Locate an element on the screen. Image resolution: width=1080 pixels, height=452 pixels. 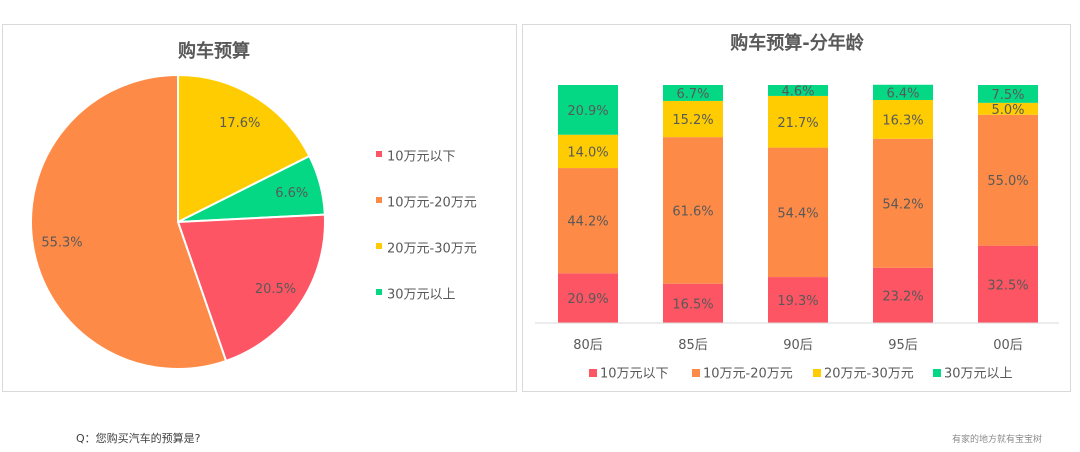
bar-segment-label: 4.6% is located at coordinates (797, 91).